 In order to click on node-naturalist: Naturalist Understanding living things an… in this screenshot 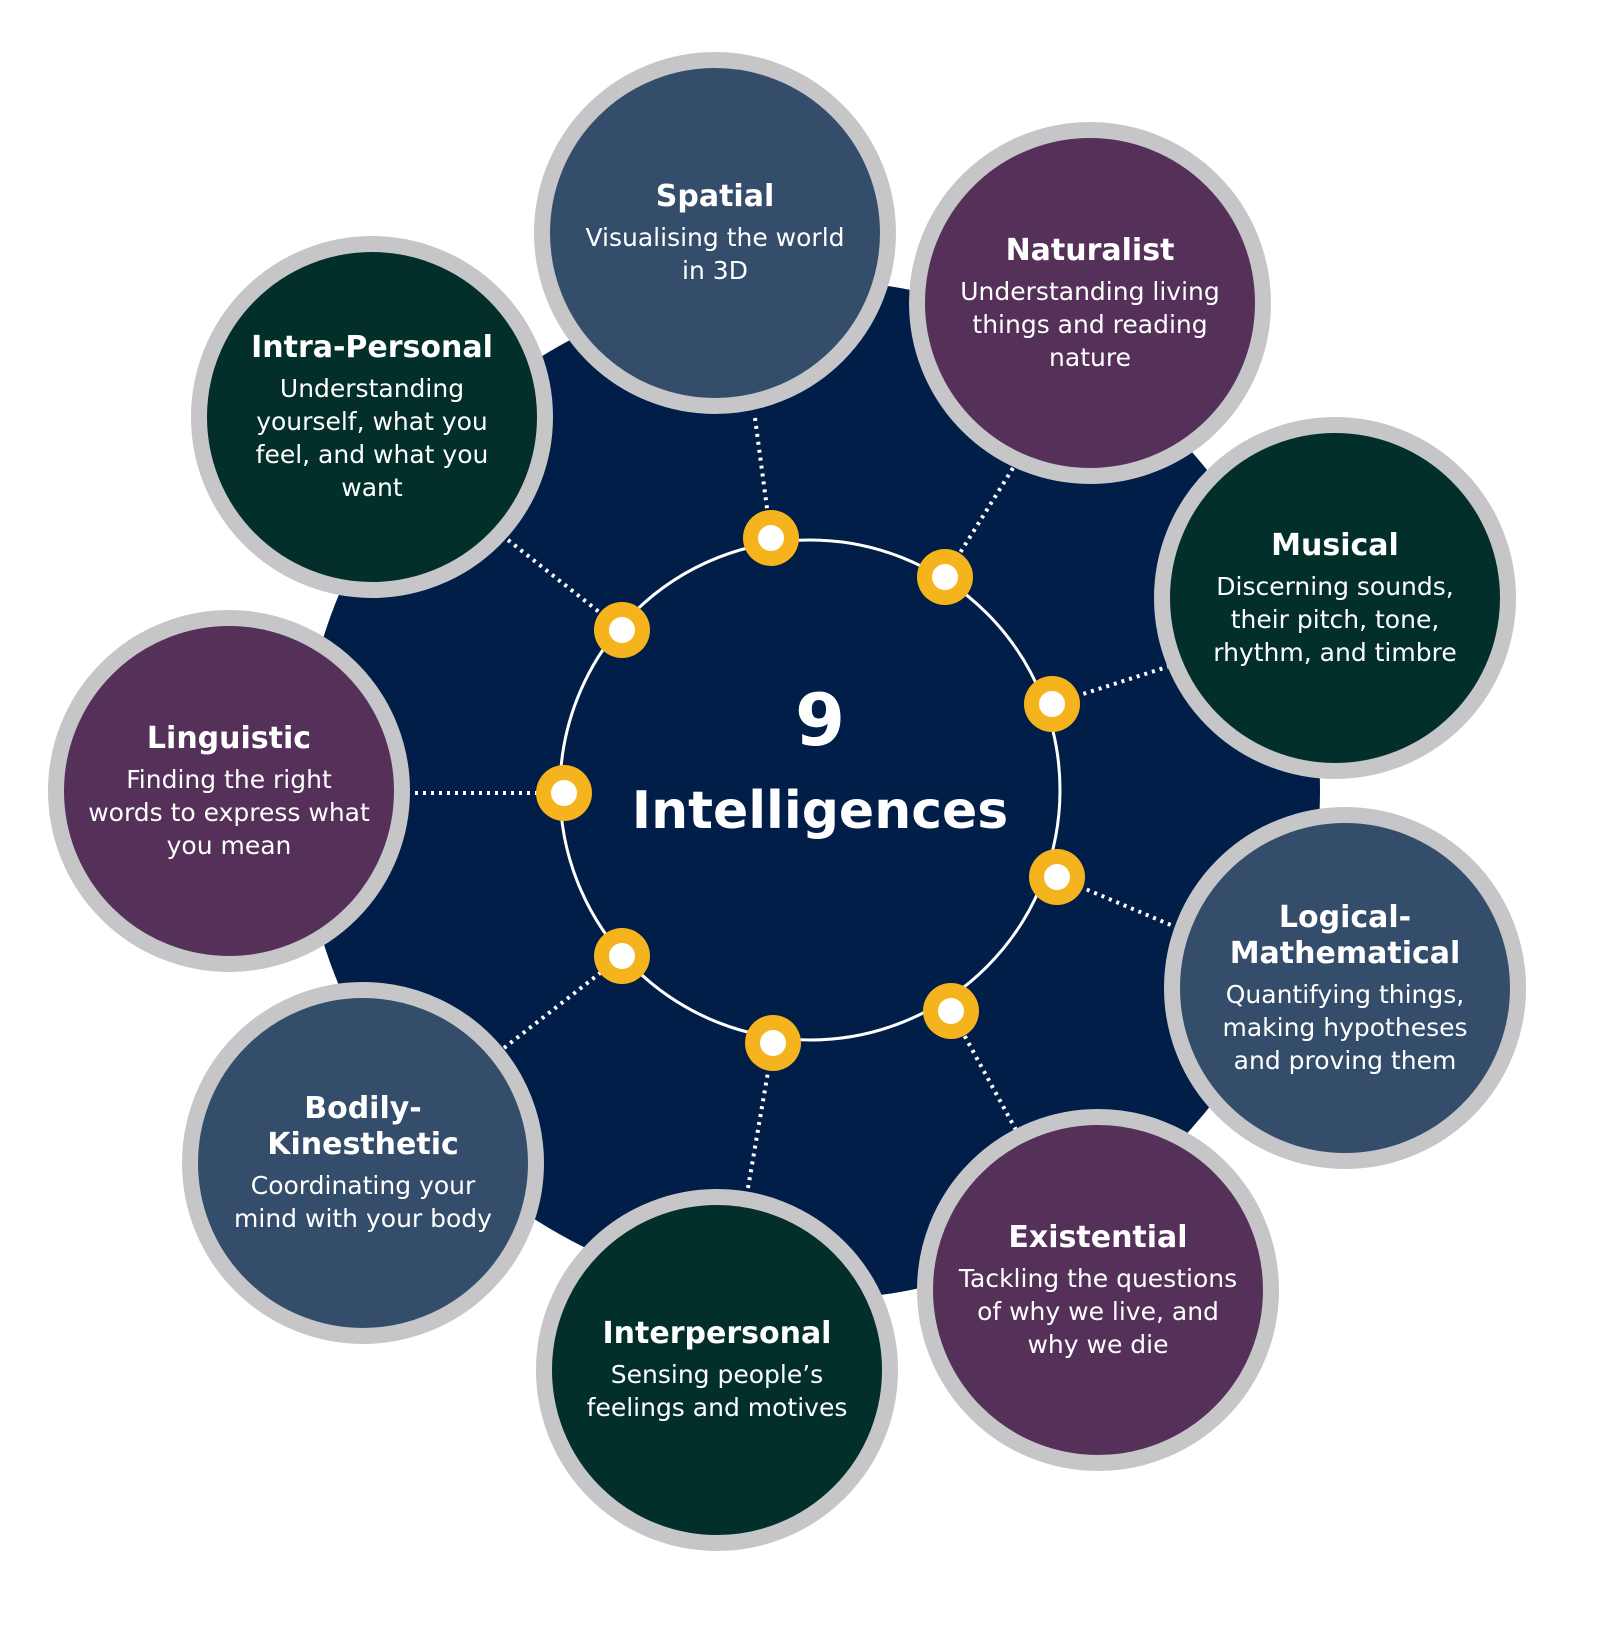, I will do `click(1090, 303)`.